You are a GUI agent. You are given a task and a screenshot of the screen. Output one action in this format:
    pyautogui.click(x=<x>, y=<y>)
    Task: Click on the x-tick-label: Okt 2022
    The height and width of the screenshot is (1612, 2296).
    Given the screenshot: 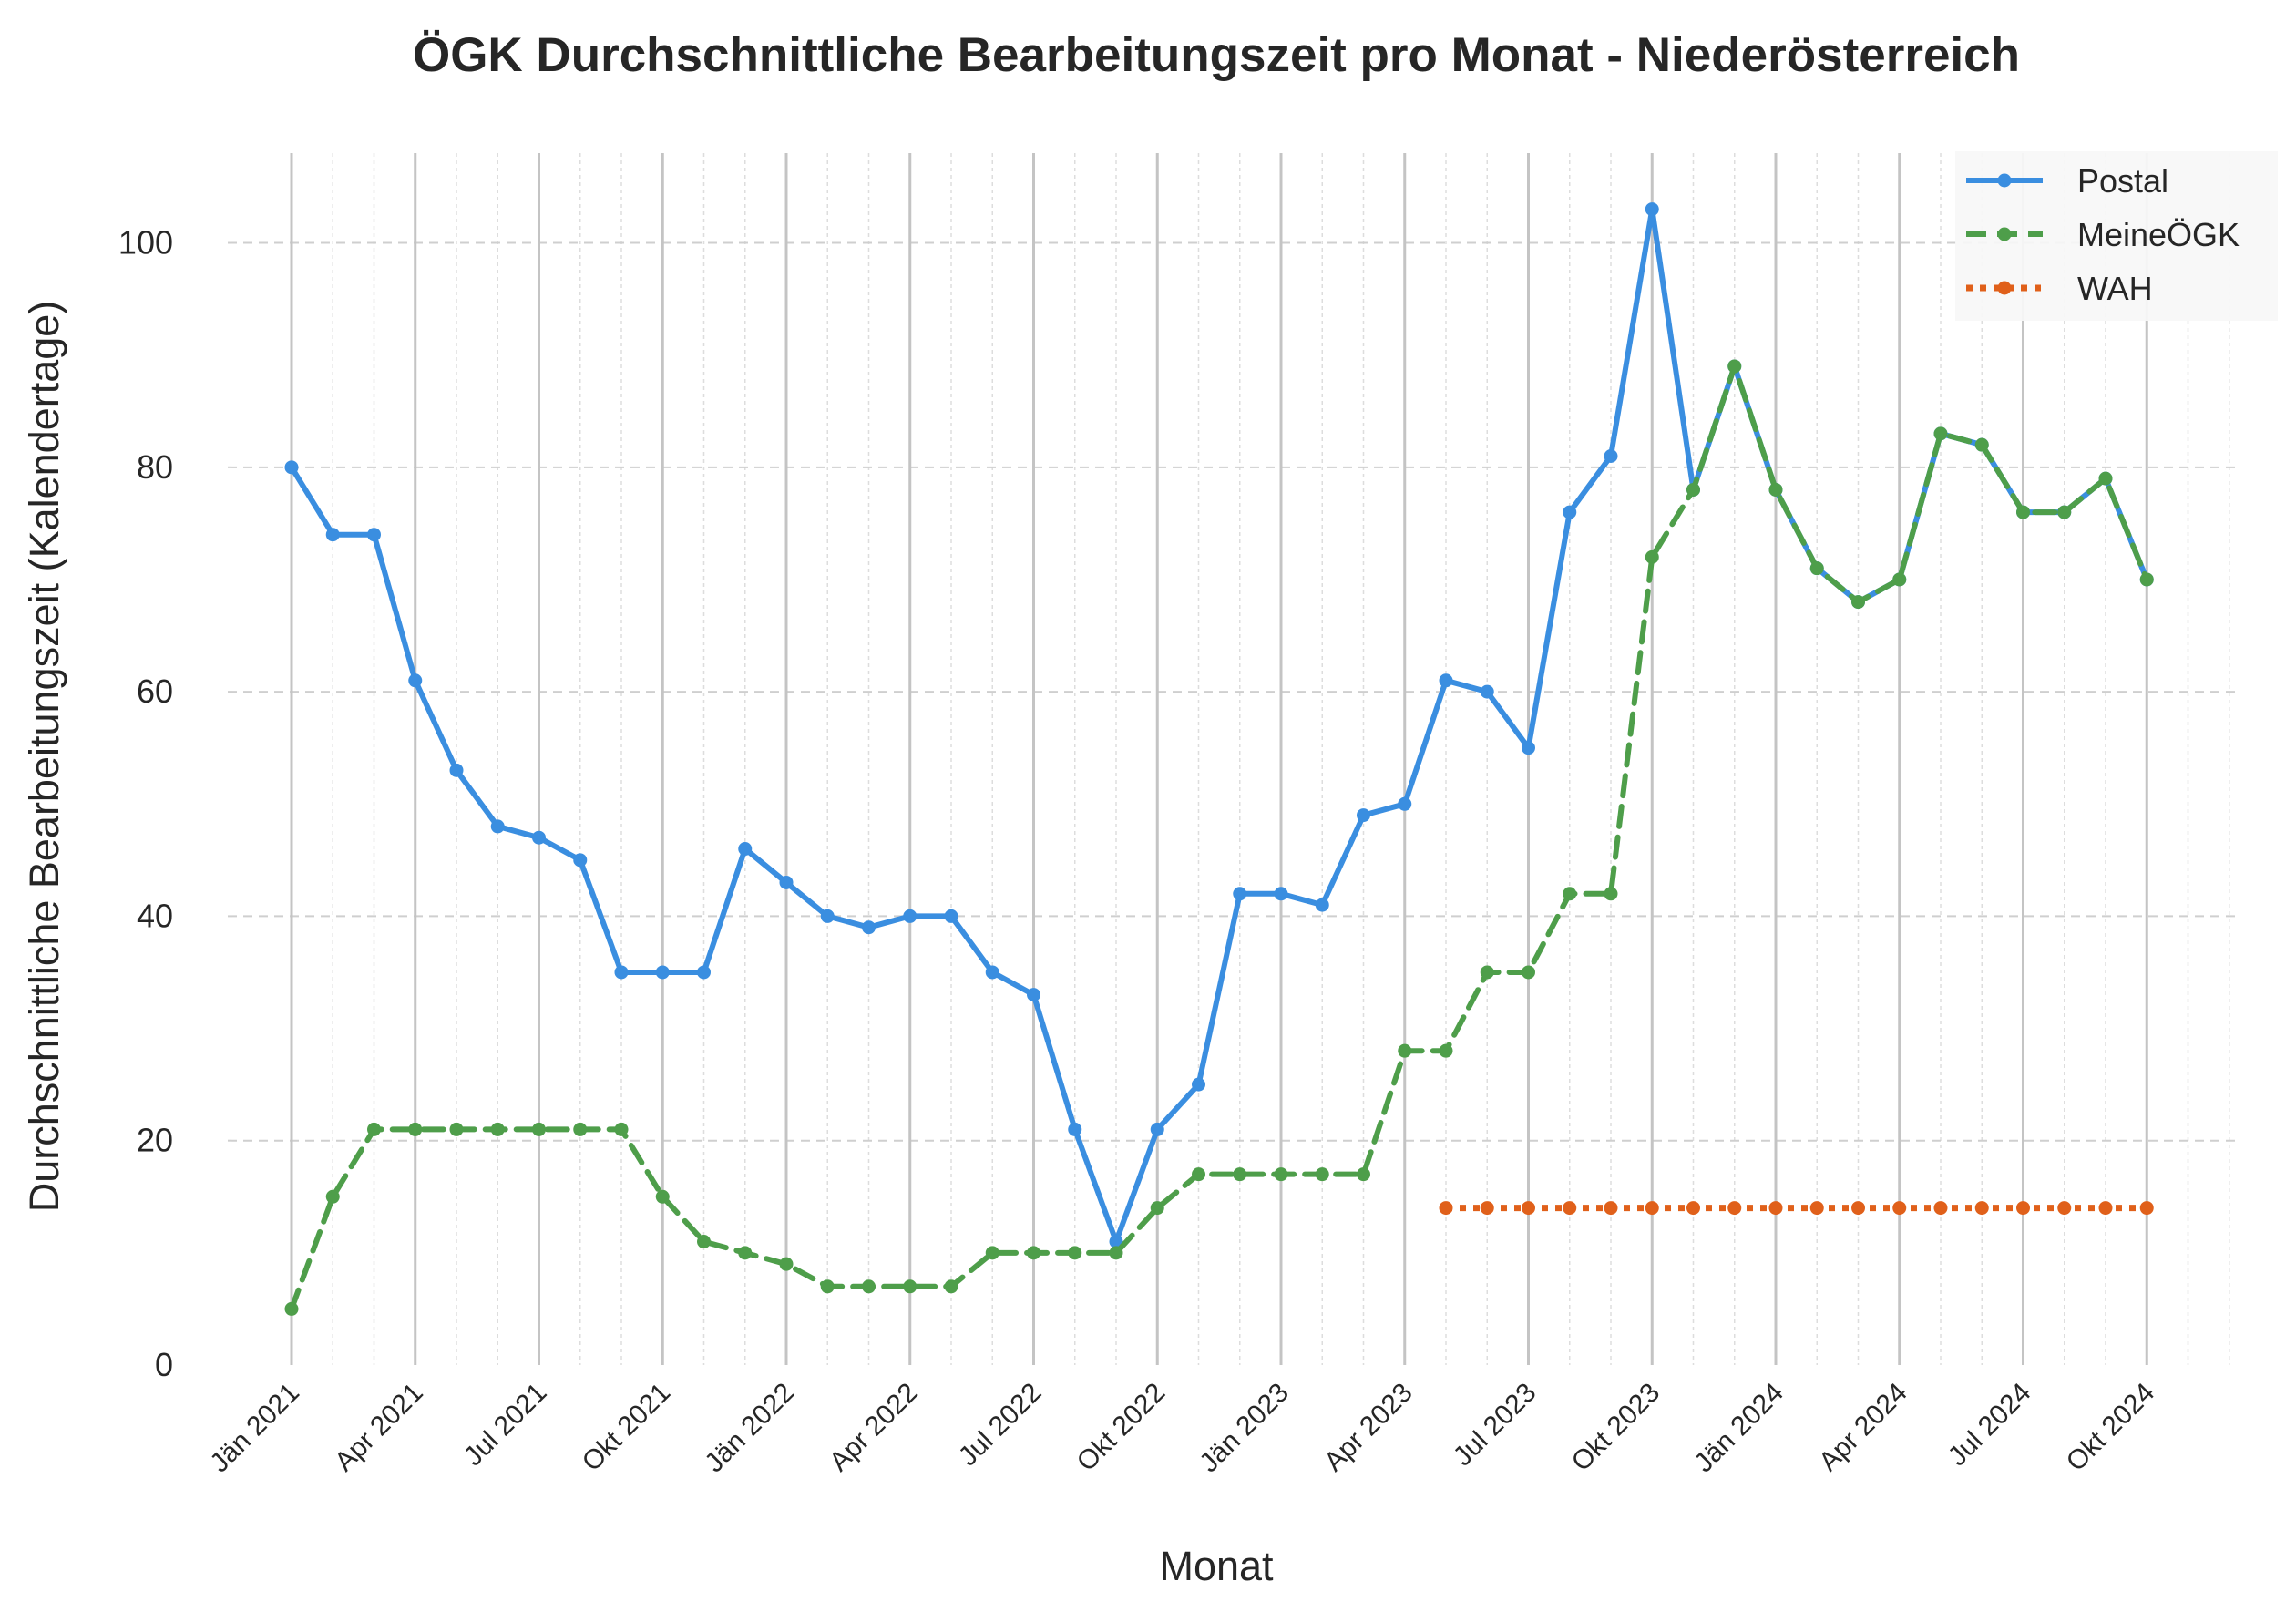 What is the action you would take?
    pyautogui.click(x=1121, y=1427)
    